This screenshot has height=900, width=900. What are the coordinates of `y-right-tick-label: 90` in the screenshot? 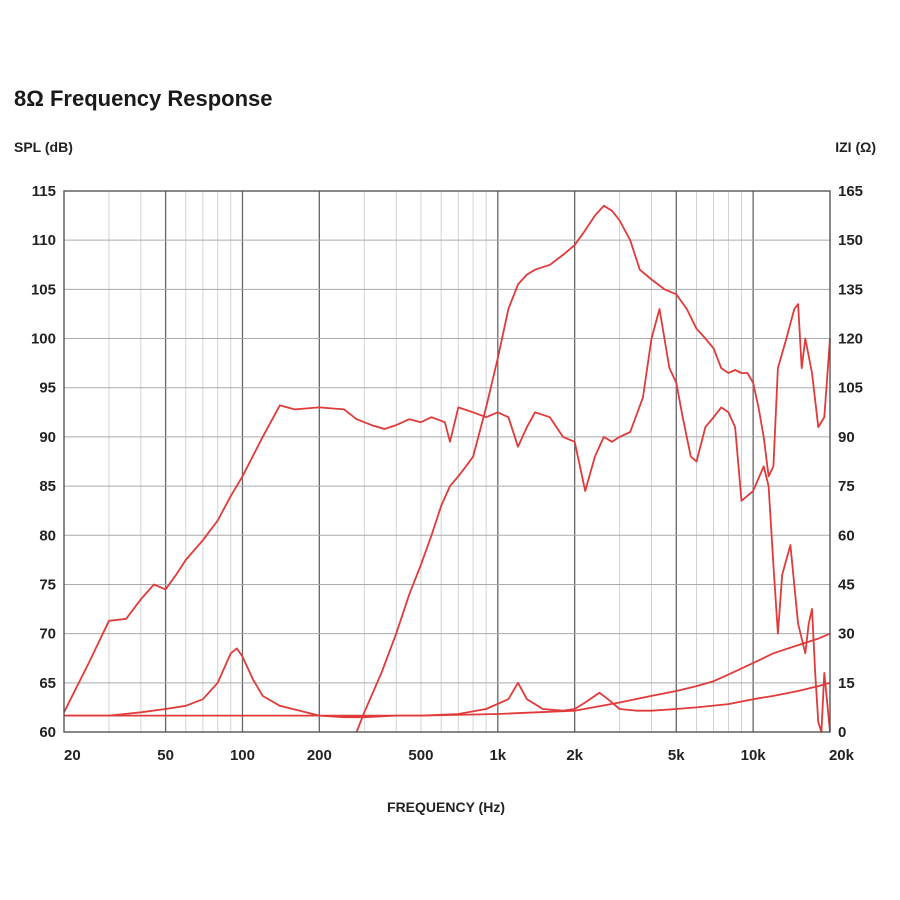 It's located at (846, 437).